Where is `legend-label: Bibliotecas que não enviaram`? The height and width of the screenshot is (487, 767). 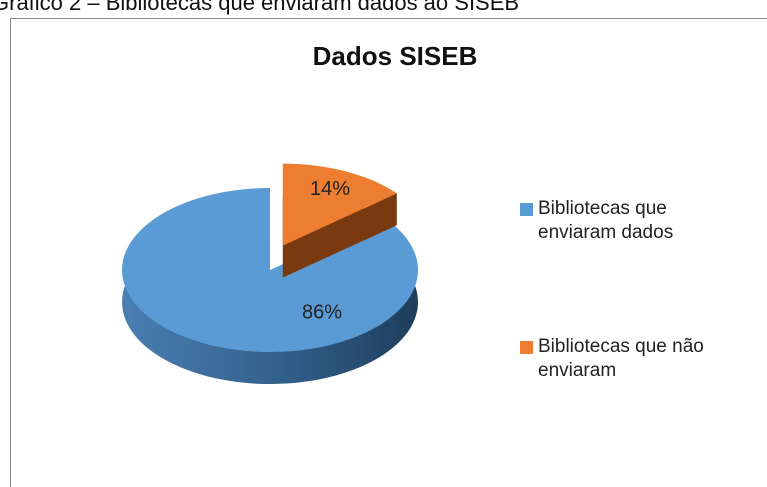 legend-label: Bibliotecas que não enviaram is located at coordinates (621, 358).